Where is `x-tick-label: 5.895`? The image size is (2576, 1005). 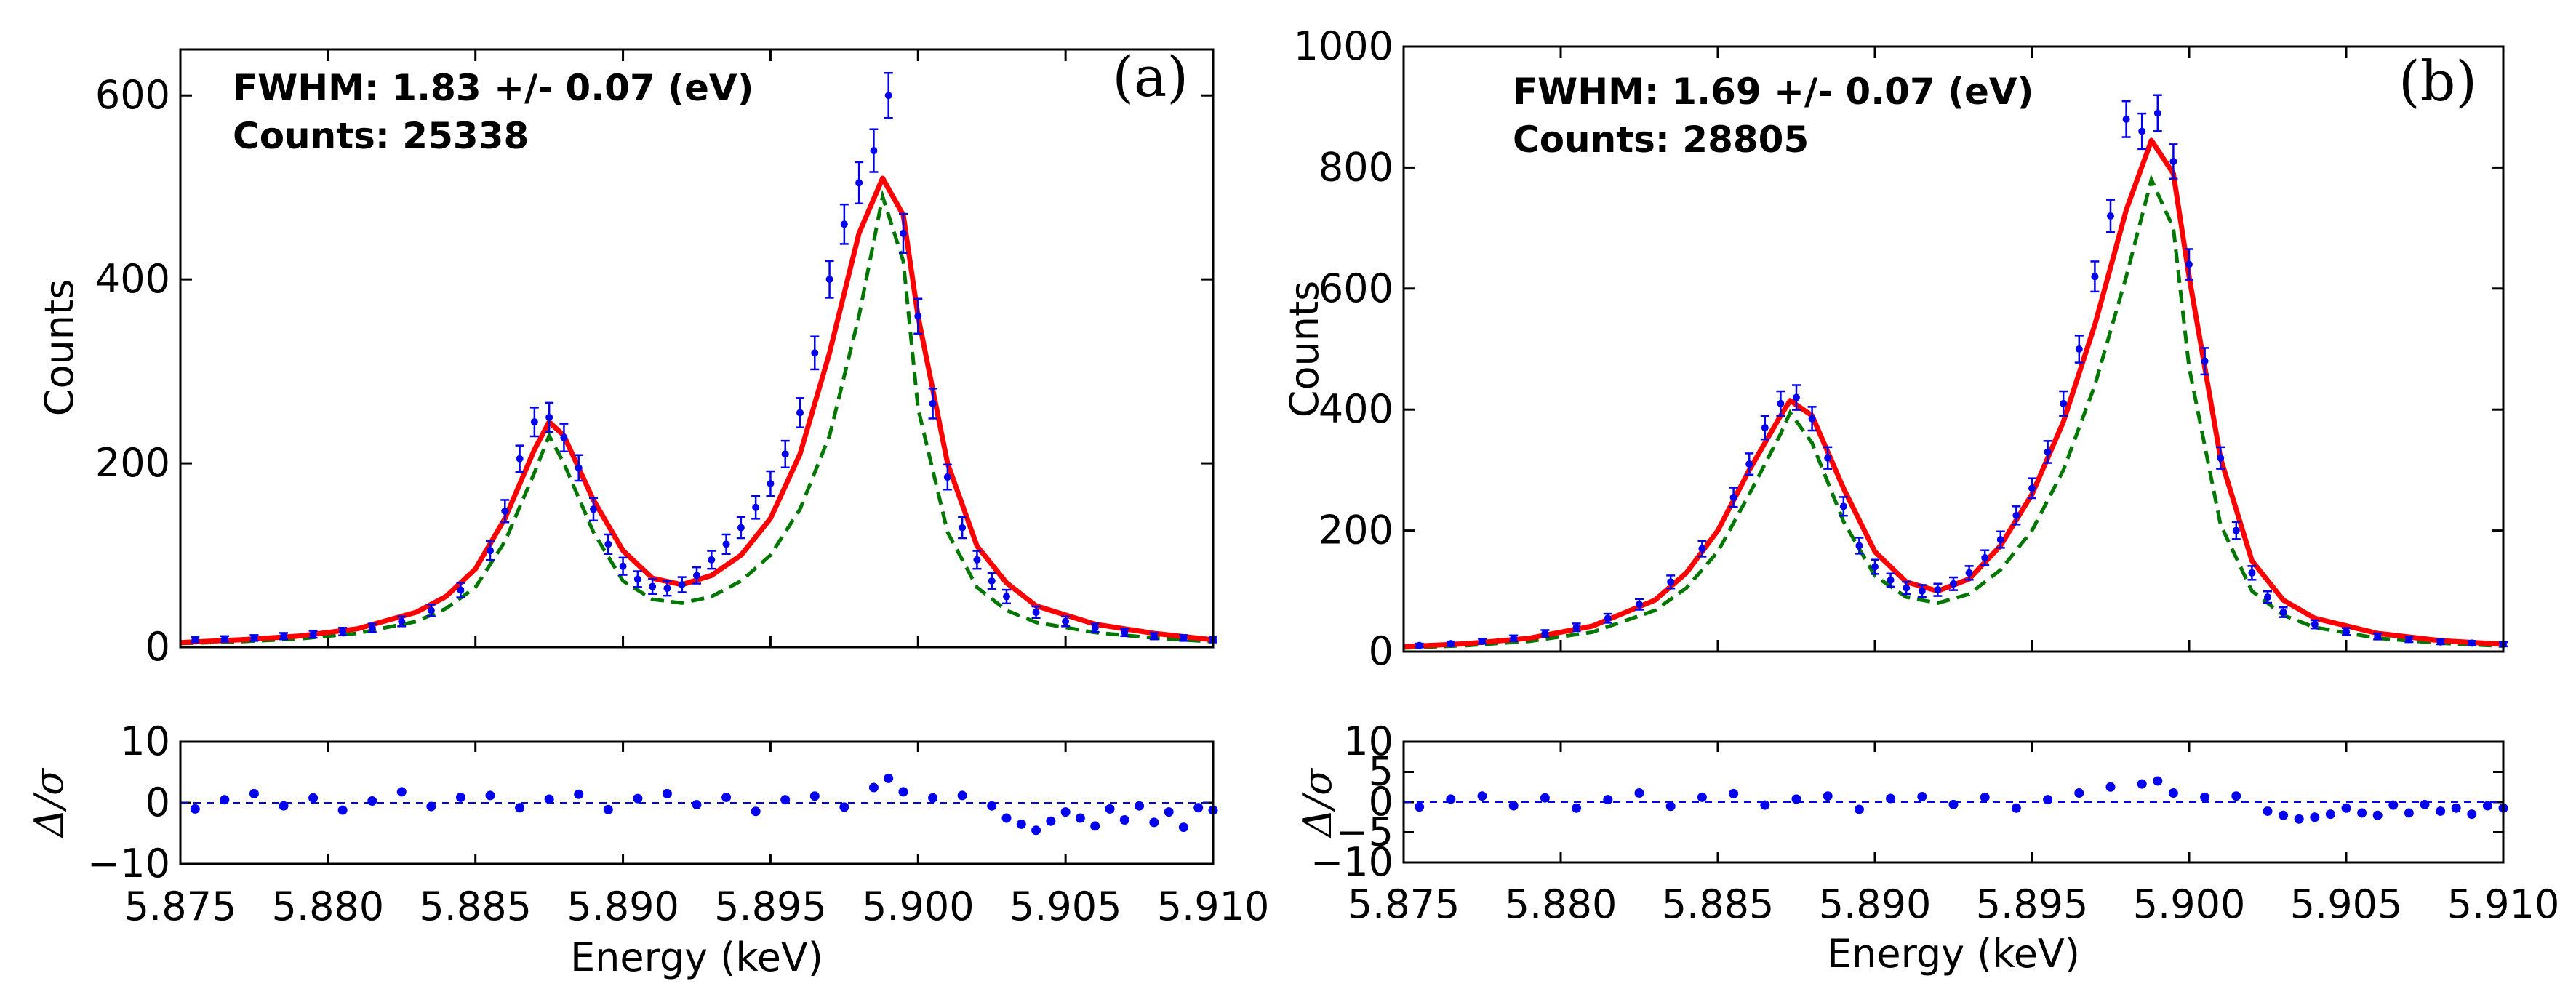 x-tick-label: 5.895 is located at coordinates (2032, 904).